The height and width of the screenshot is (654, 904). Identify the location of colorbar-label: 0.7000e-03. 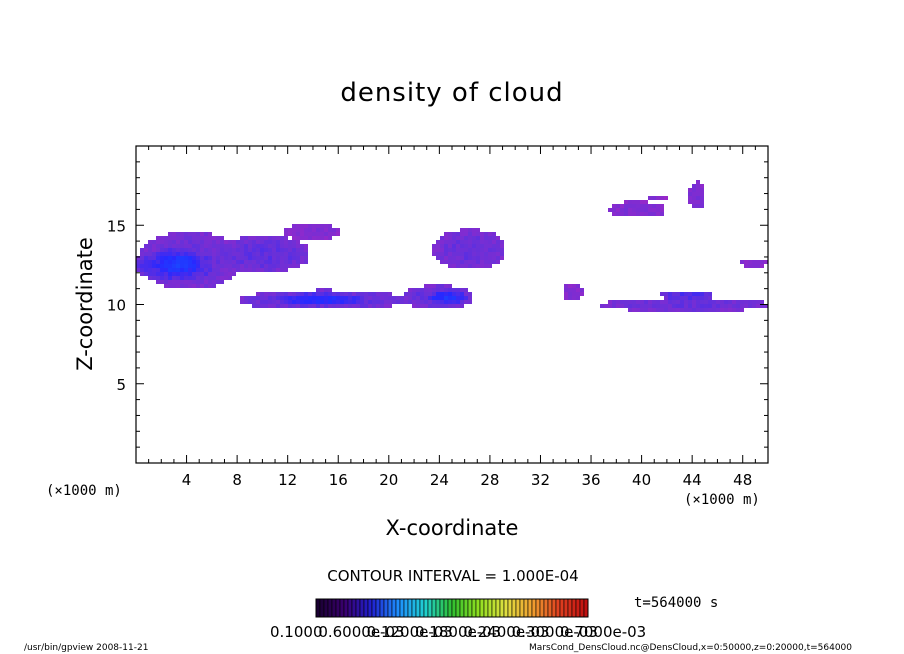
(603, 632).